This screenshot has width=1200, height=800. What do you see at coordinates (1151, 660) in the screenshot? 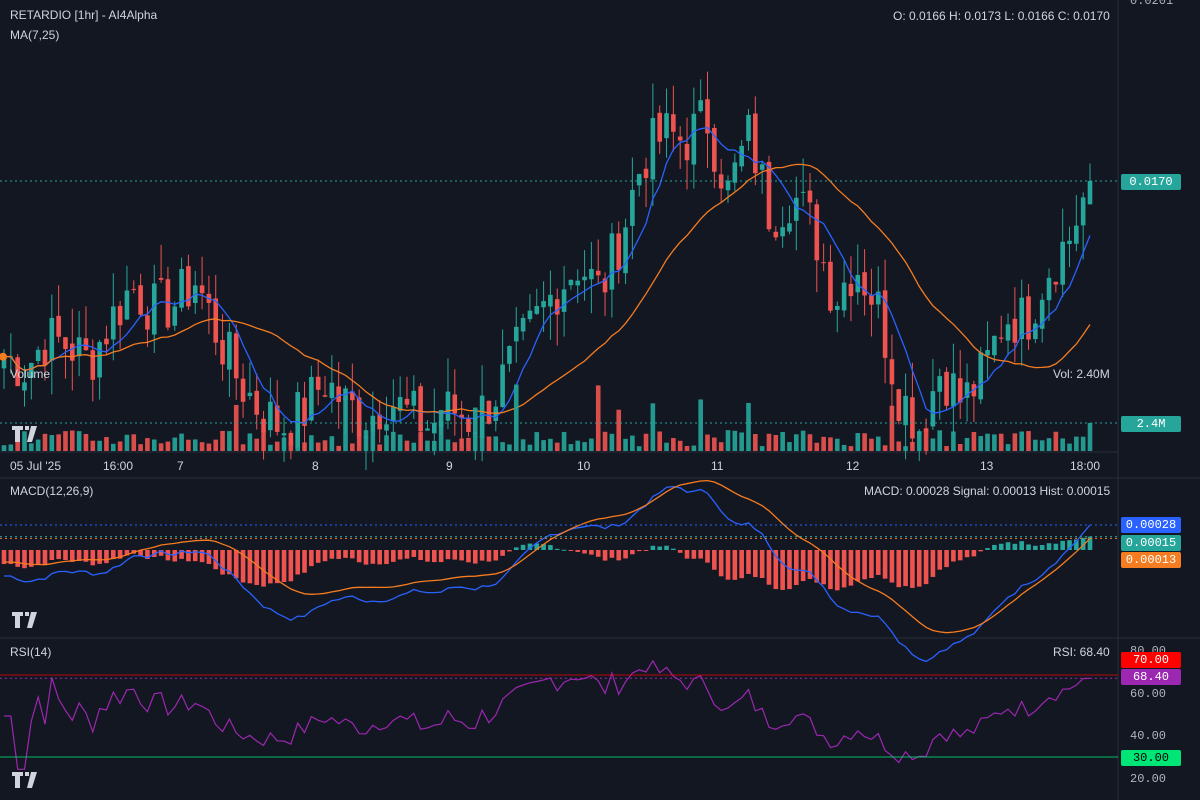
I see `rsi-overbought-tag: 70.00` at bounding box center [1151, 660].